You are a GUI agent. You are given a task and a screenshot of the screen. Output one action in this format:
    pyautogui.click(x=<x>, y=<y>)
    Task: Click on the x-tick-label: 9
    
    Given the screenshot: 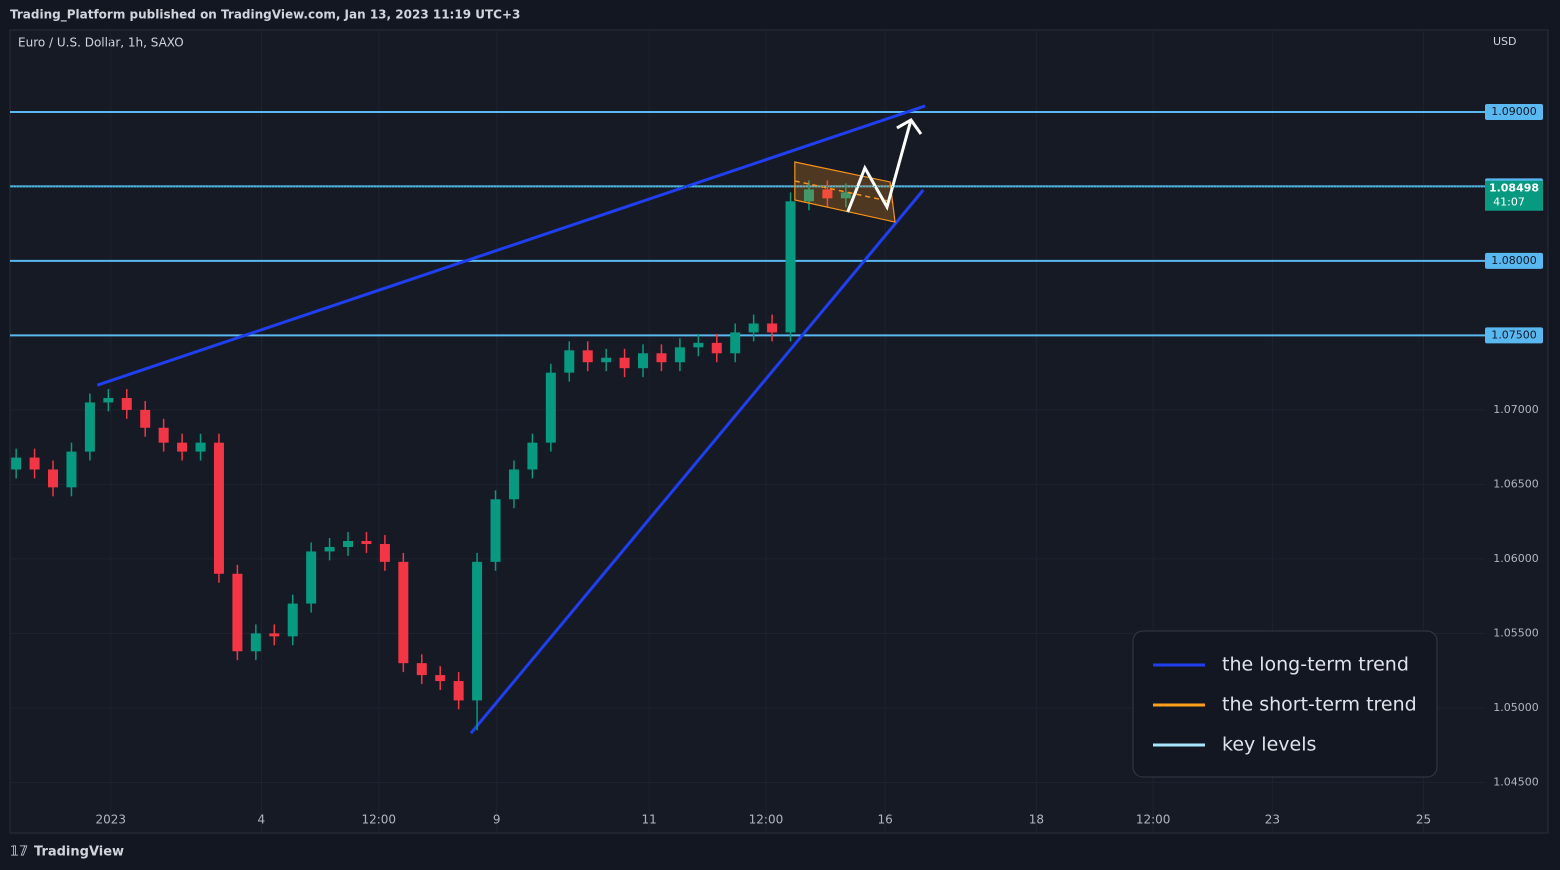 What is the action you would take?
    pyautogui.click(x=497, y=820)
    